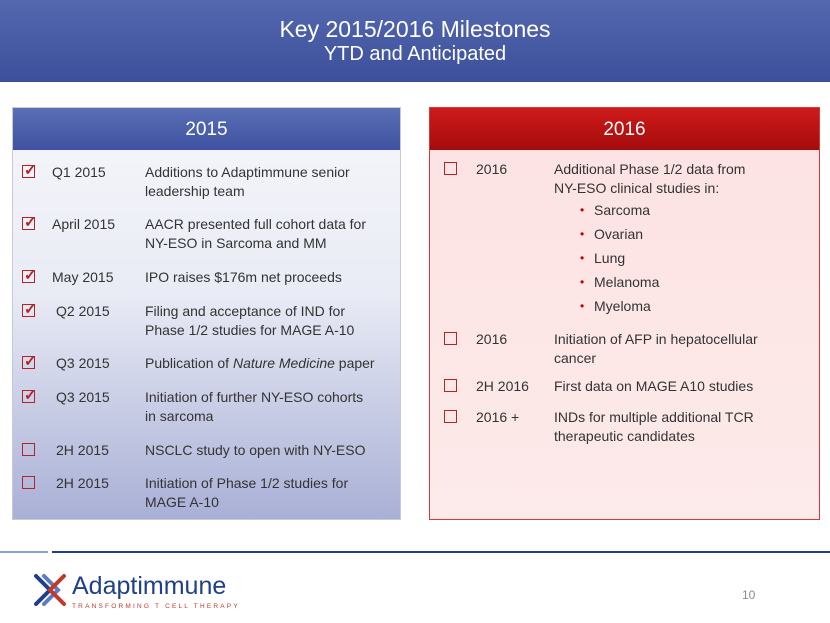 The image size is (830, 623). I want to click on panel-2015-heading: 2015, so click(206, 129).